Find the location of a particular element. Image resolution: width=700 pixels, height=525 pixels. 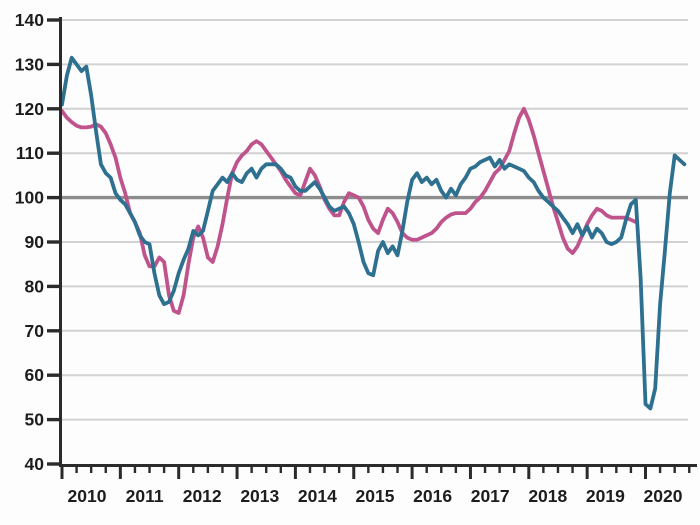

x-year-label: 2010 is located at coordinates (87, 496).